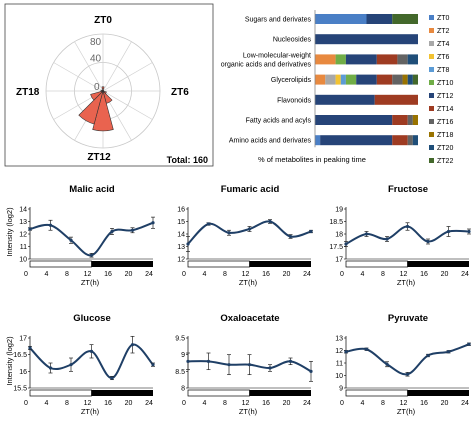  What do you see at coordinates (127, 105) in the screenshot?
I see `polar-spoke` at bounding box center [127, 105].